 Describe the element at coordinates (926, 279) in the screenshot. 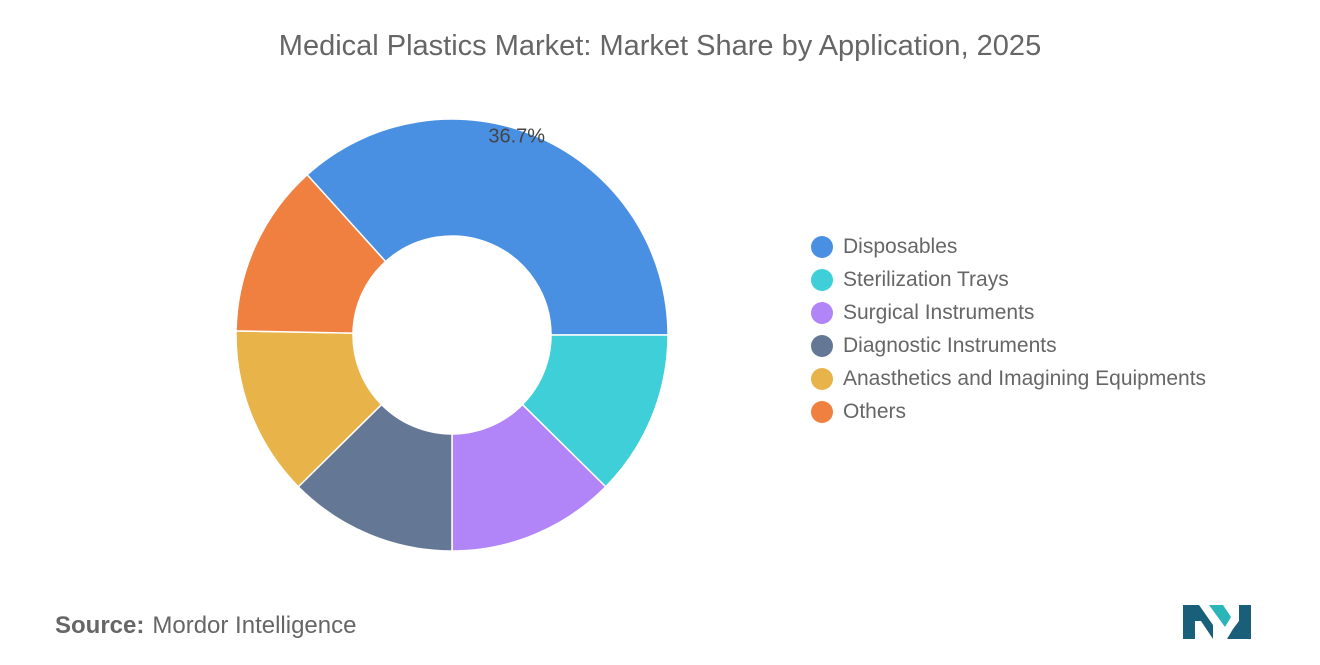

I see `legend-label: Sterilization Trays` at that location.